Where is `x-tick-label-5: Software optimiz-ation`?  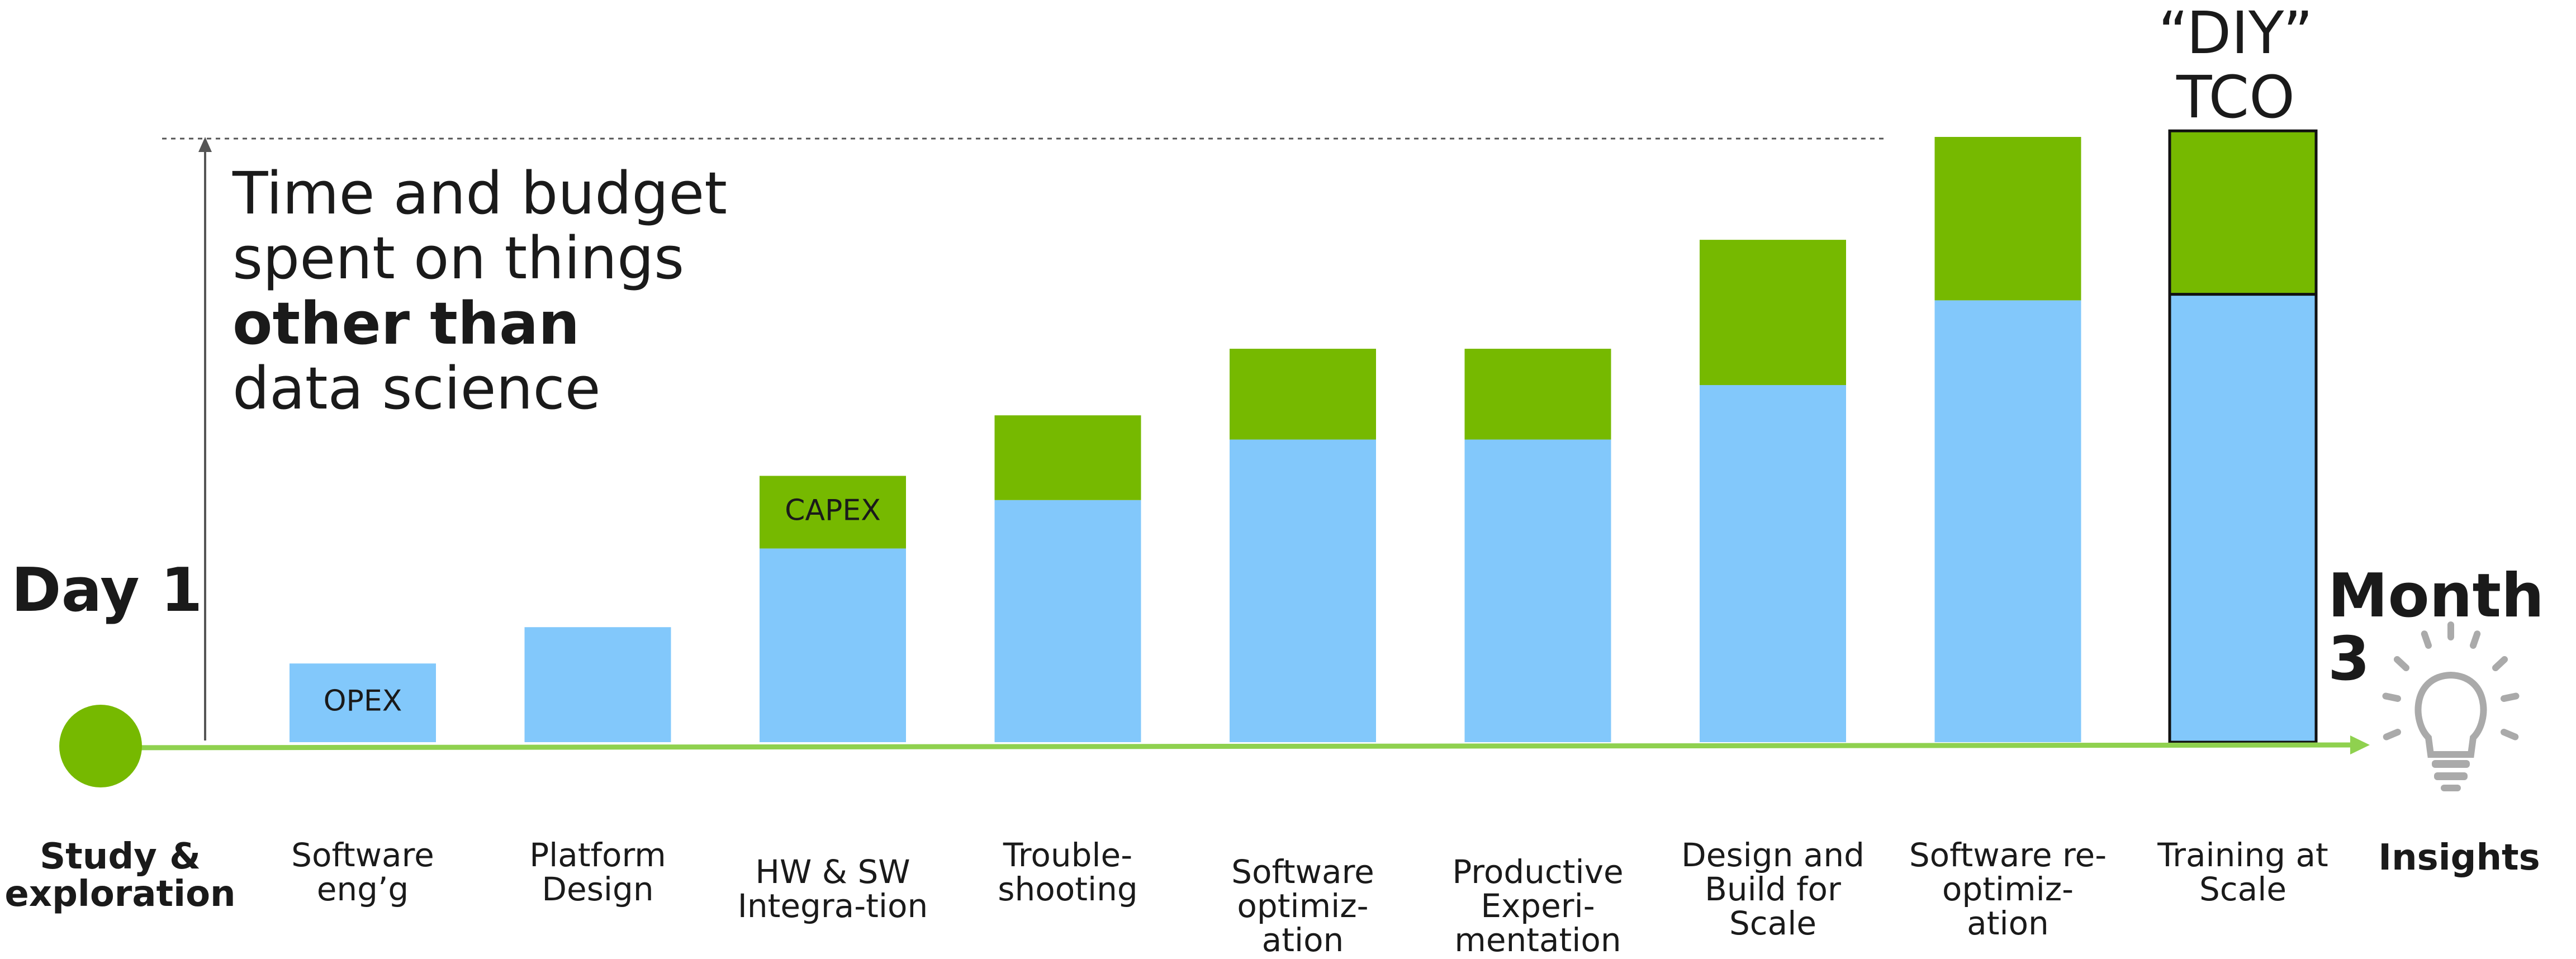
x-tick-label-5: Software optimiz-ation is located at coordinates (1303, 906).